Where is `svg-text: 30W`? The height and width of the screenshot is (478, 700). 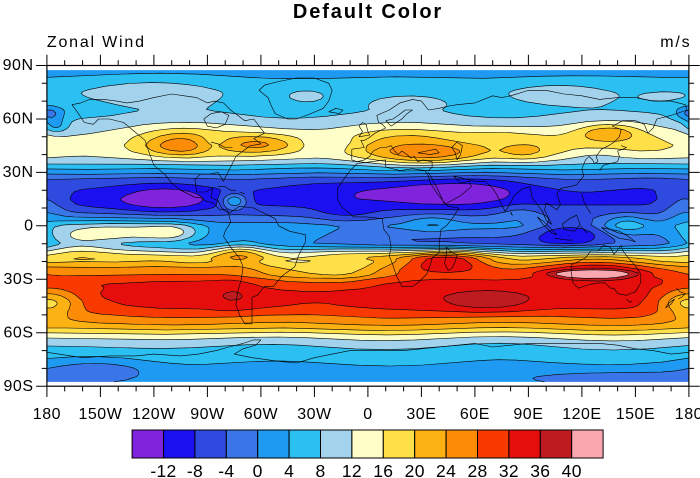
svg-text: 30W is located at coordinates (314, 414).